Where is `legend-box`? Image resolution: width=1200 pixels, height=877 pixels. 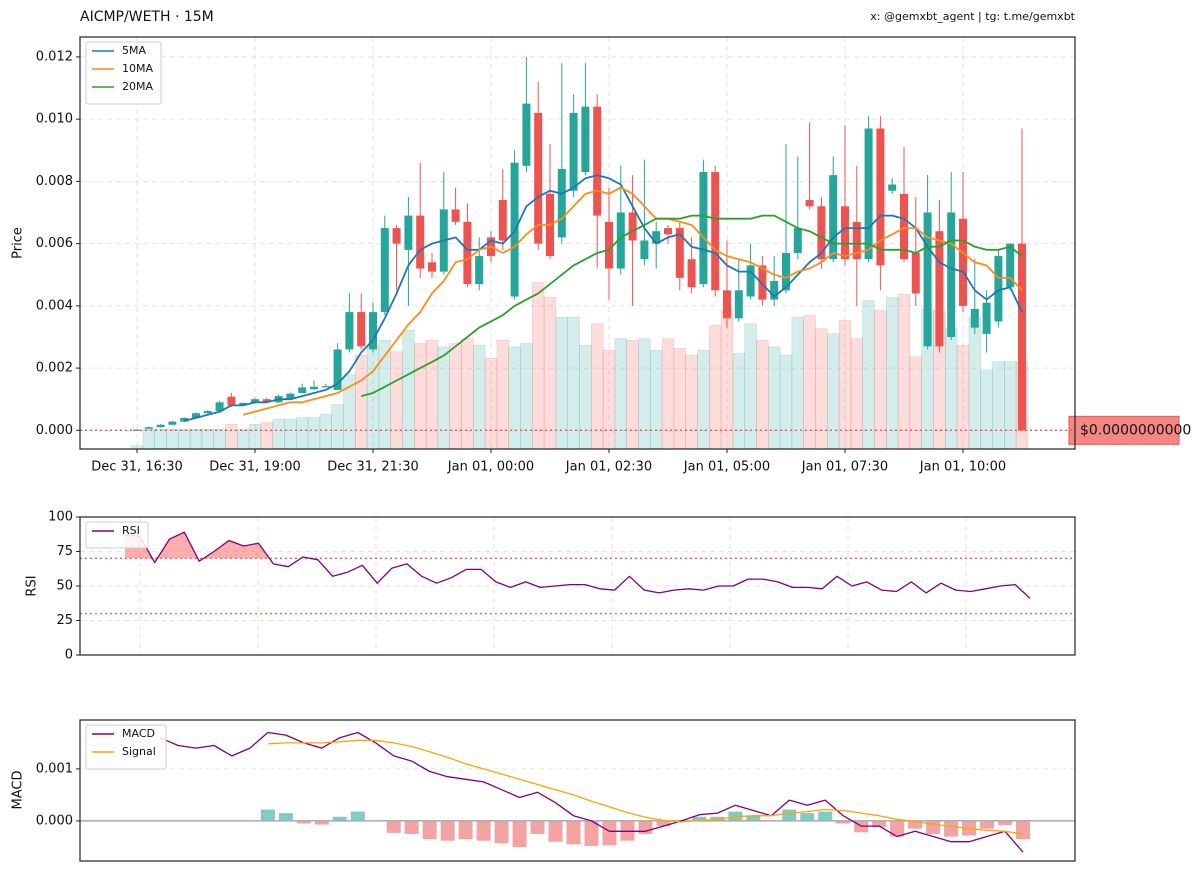 legend-box is located at coordinates (117, 535).